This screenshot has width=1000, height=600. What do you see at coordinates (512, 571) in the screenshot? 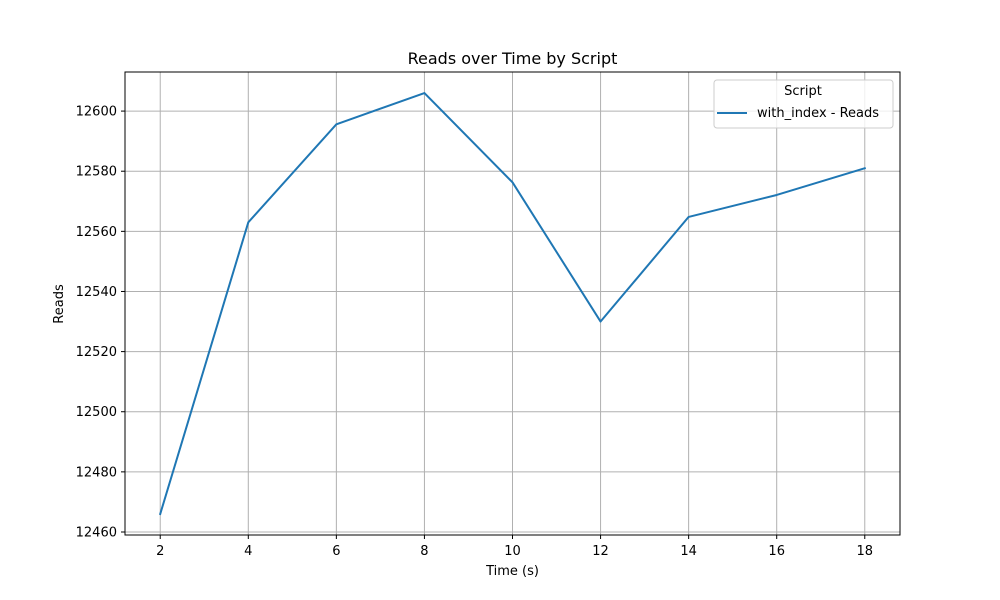
I see `x-axis-title: Time (s)` at bounding box center [512, 571].